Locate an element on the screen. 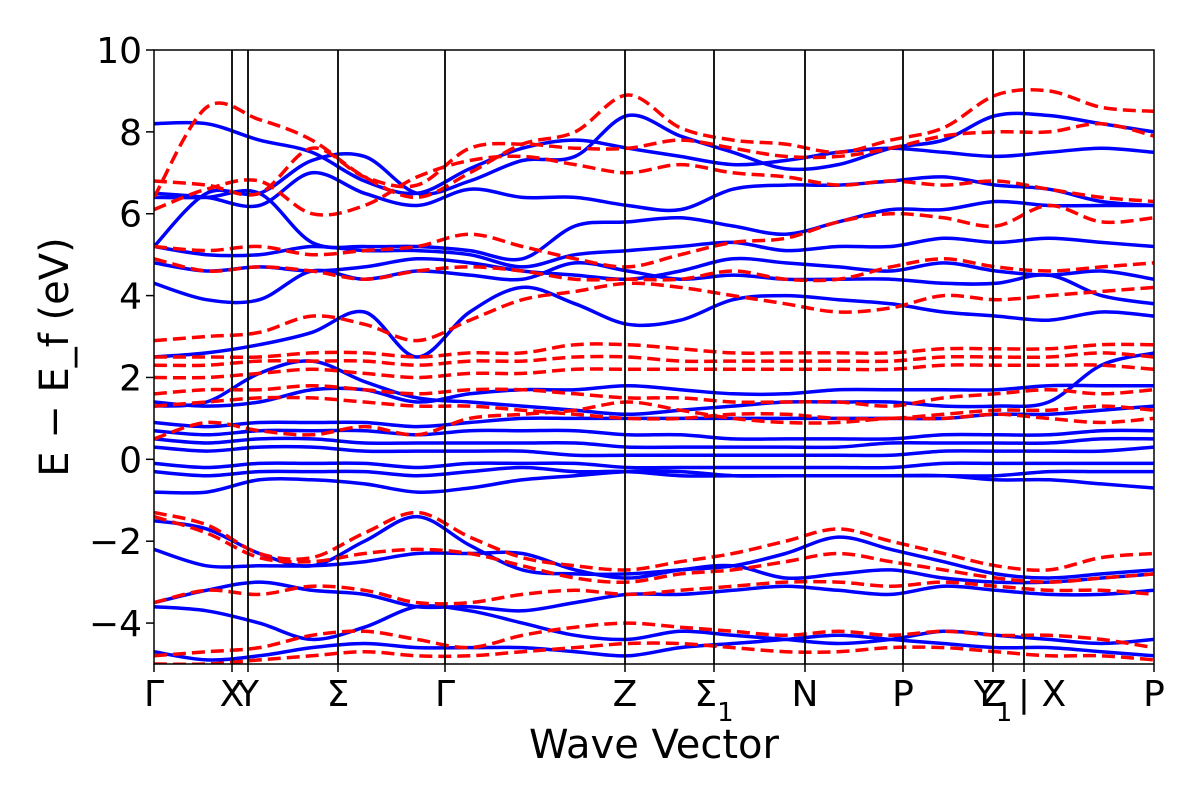  y-axis-ticks: −4 −2 0 2 4 6 8 10 is located at coordinates (121, 338).